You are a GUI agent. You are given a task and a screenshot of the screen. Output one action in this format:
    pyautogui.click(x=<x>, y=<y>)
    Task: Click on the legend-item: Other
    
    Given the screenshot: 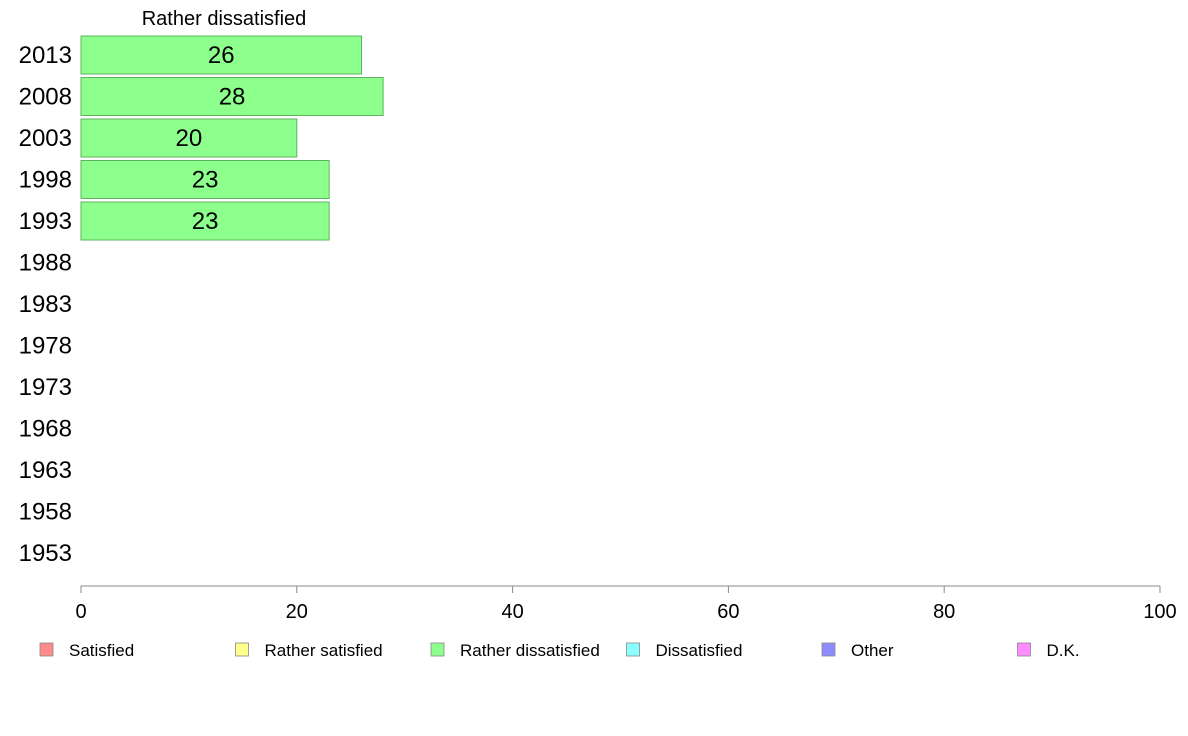 What is the action you would take?
    pyautogui.click(x=857, y=650)
    